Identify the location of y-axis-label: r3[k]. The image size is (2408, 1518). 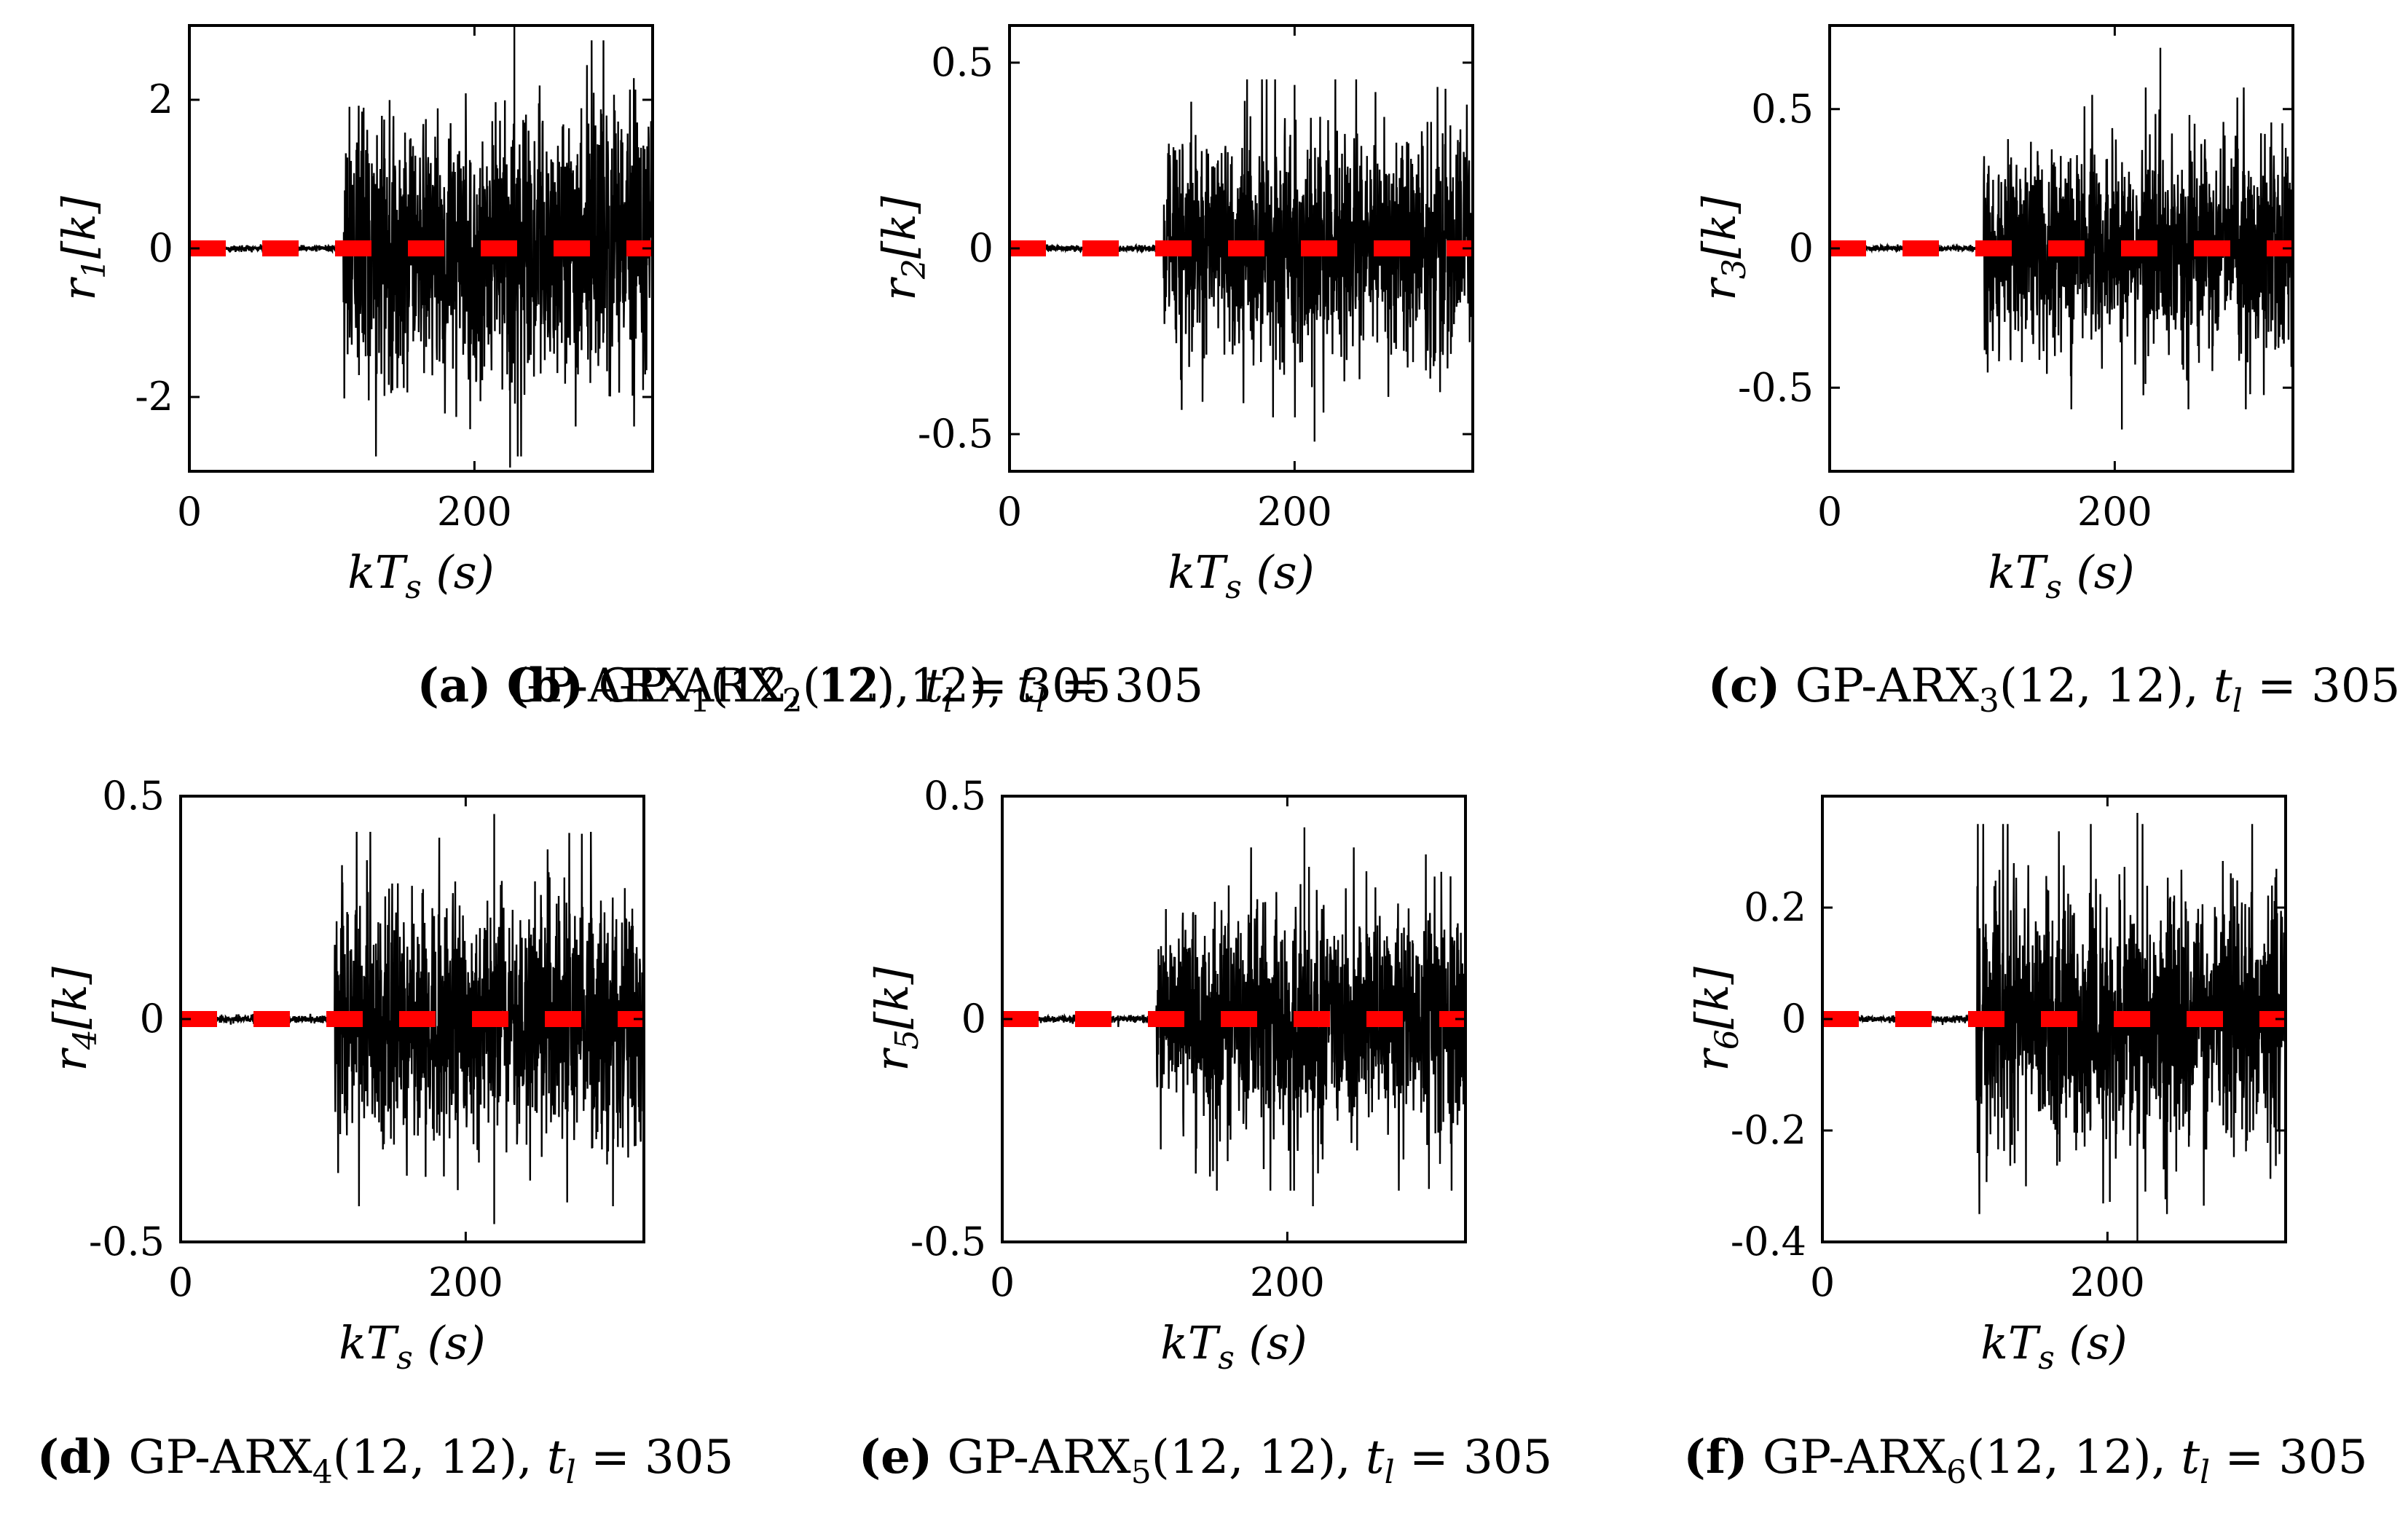
(1723, 247).